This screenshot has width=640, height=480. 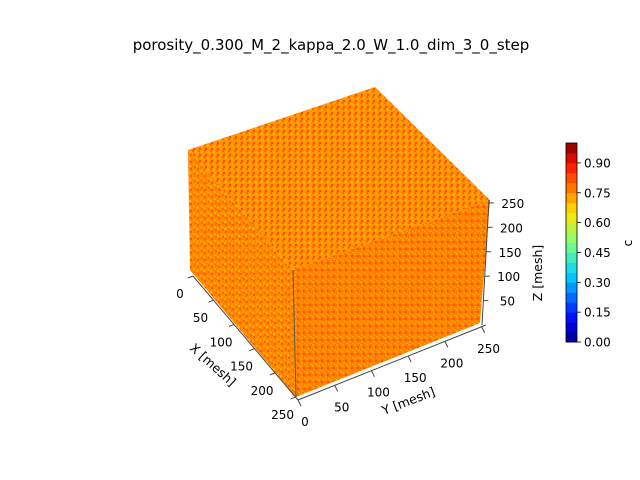 I want to click on y_axis-tick-label: 100, so click(x=378, y=393).